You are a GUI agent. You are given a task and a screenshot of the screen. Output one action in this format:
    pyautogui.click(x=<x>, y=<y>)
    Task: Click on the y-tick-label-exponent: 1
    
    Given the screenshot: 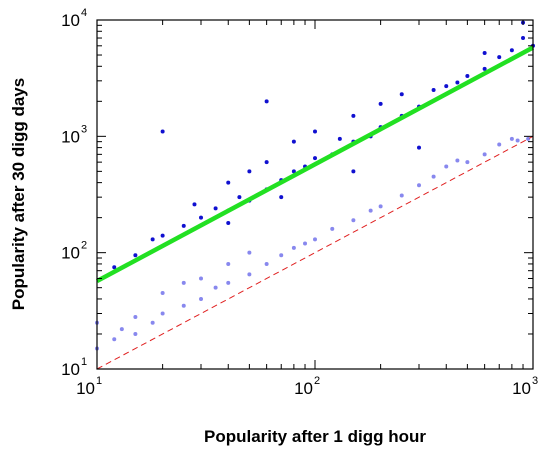 What is the action you would take?
    pyautogui.click(x=84, y=362)
    